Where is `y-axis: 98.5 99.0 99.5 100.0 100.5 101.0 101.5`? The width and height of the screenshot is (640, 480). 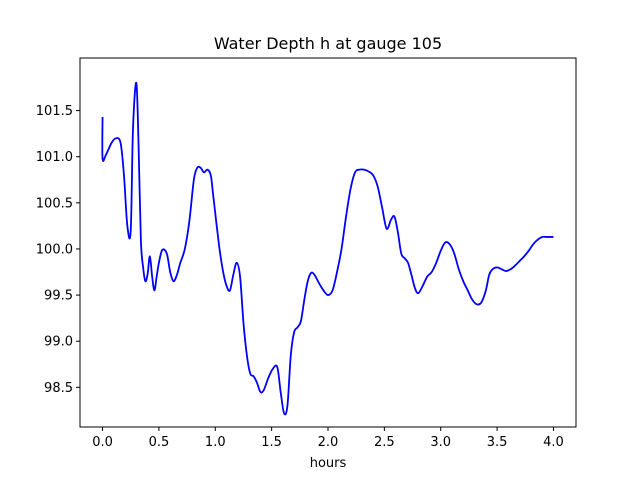
y-axis: 98.5 99.0 99.5 100.0 100.5 101.0 101.5 is located at coordinates (58, 250).